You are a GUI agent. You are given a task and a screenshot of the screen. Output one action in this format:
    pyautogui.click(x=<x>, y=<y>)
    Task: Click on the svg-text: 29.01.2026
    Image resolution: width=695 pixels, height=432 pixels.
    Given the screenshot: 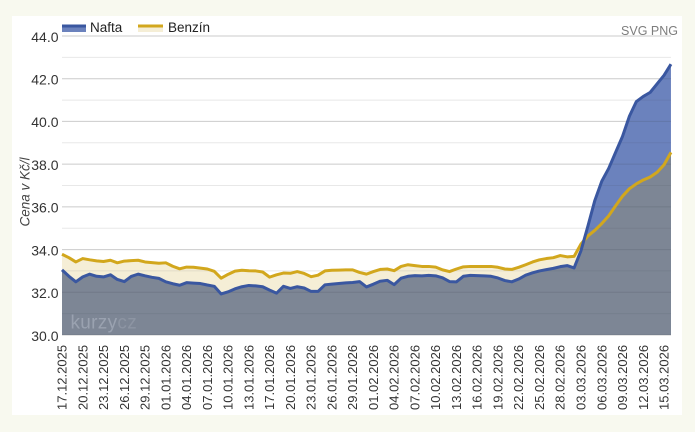 What is the action you would take?
    pyautogui.click(x=352, y=377)
    